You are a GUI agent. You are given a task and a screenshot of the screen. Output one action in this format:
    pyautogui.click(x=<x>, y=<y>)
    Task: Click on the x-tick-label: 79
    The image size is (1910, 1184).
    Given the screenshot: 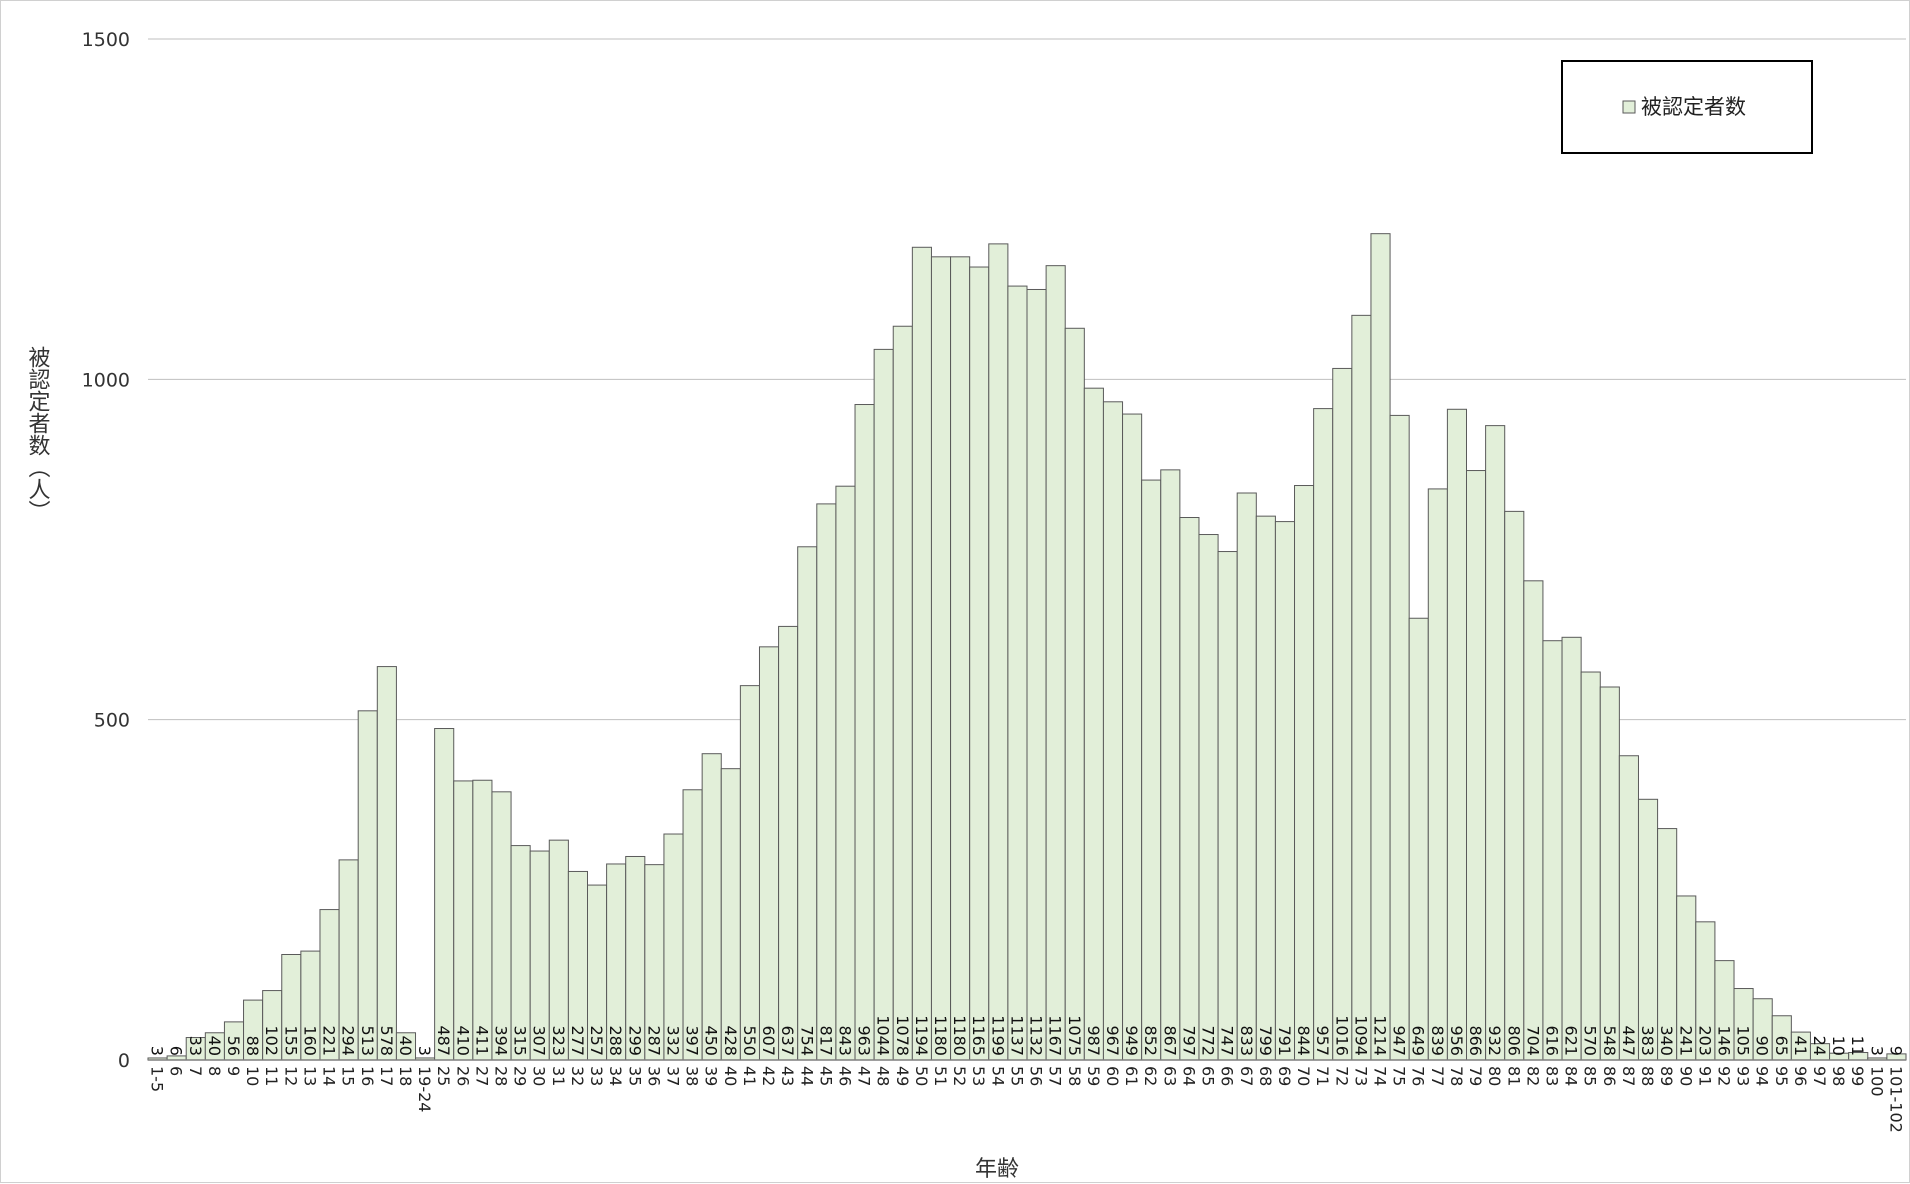 What is the action you would take?
    pyautogui.click(x=1475, y=1076)
    